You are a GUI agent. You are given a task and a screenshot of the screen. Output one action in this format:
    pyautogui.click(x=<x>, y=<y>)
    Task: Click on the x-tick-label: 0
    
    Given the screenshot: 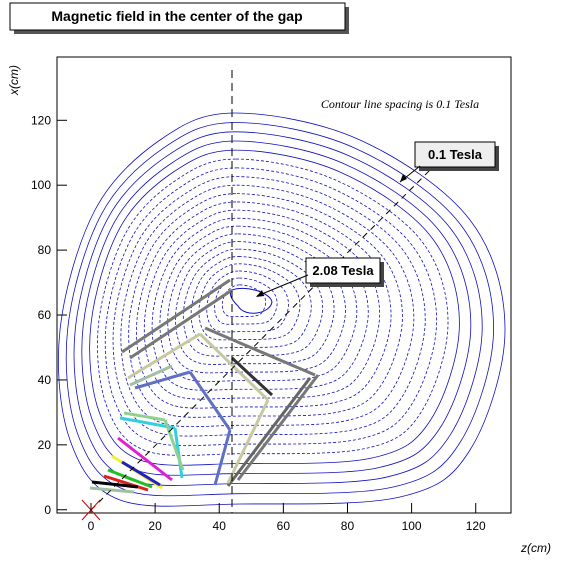 What is the action you would take?
    pyautogui.click(x=91, y=526)
    